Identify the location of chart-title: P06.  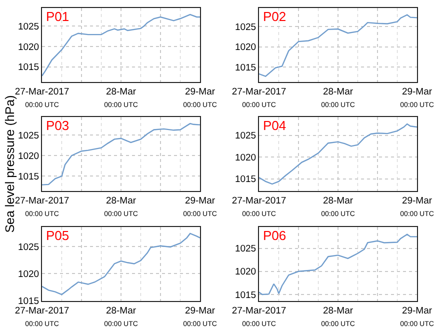
(274, 235).